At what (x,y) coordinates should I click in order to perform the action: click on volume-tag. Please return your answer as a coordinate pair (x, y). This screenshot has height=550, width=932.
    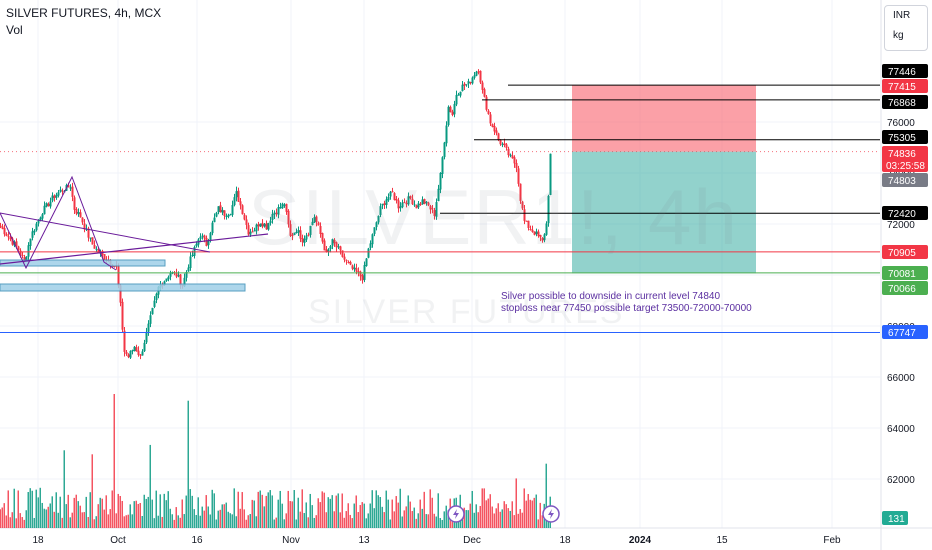
    Looking at the image, I should click on (895, 518).